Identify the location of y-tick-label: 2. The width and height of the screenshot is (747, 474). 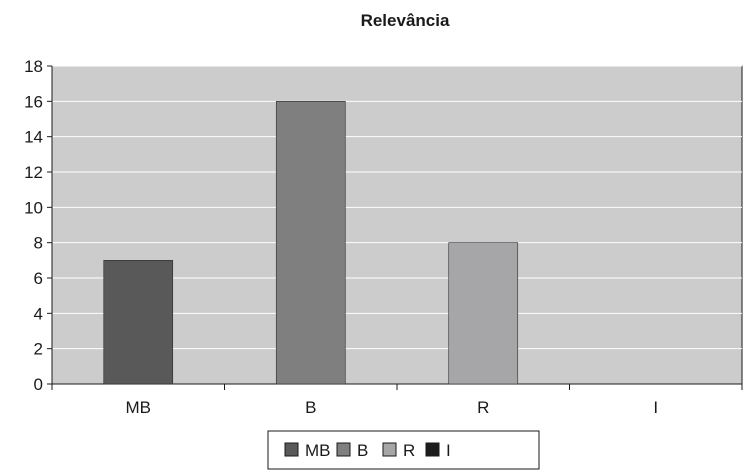
(38, 349).